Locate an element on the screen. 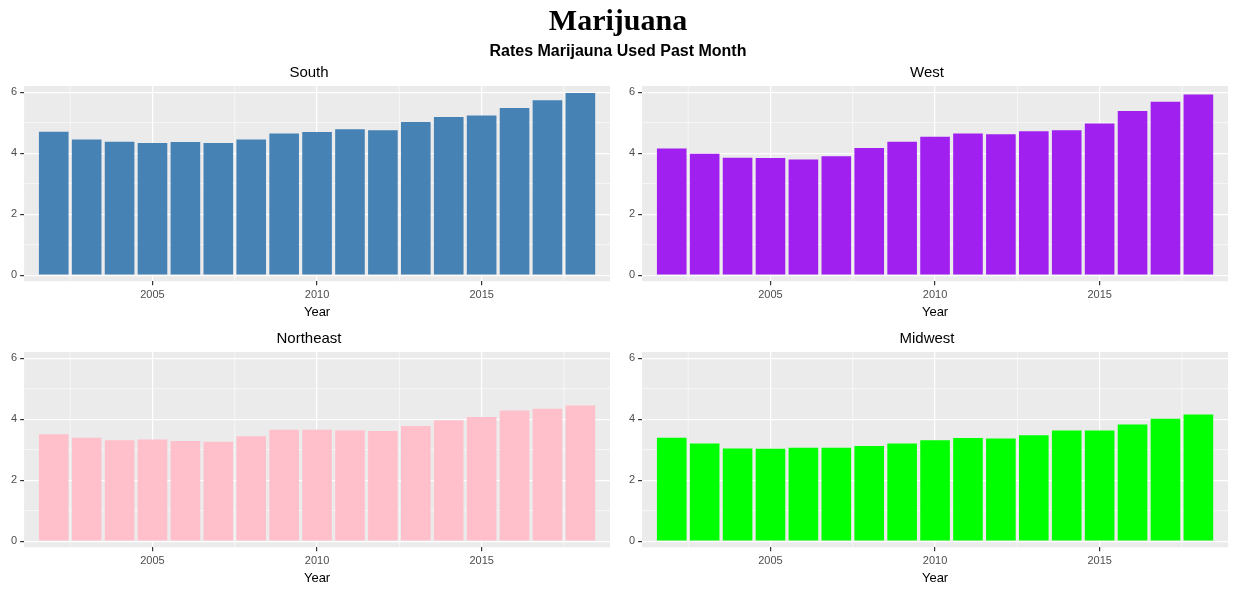 The height and width of the screenshot is (595, 1236). chart-title: South is located at coordinates (309, 72).